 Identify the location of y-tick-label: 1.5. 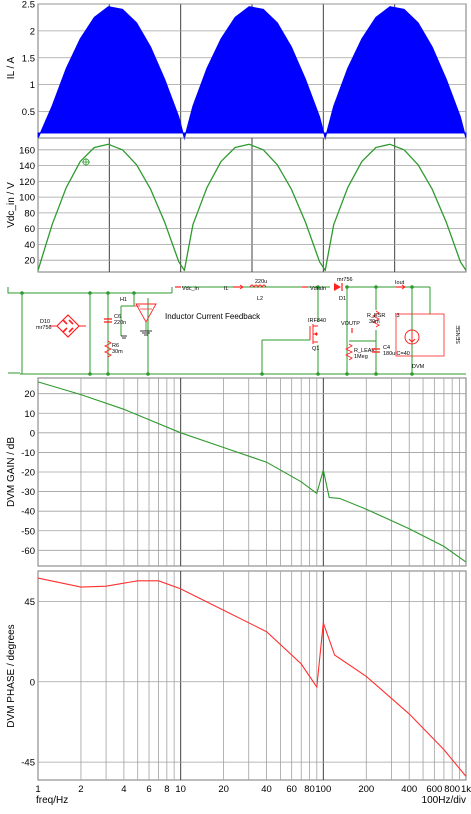
(28, 58).